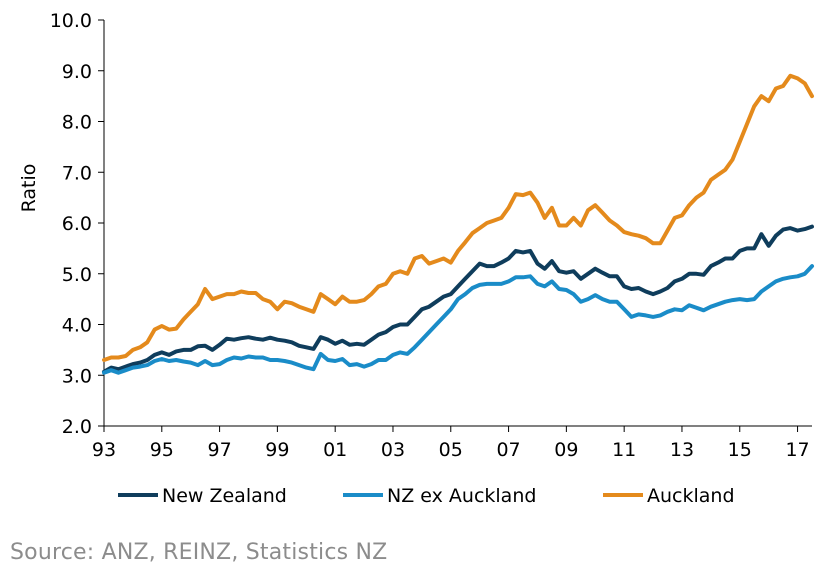 The width and height of the screenshot is (838, 588). Describe the element at coordinates (224, 496) in the screenshot. I see `legend-label: New Zealand` at that location.